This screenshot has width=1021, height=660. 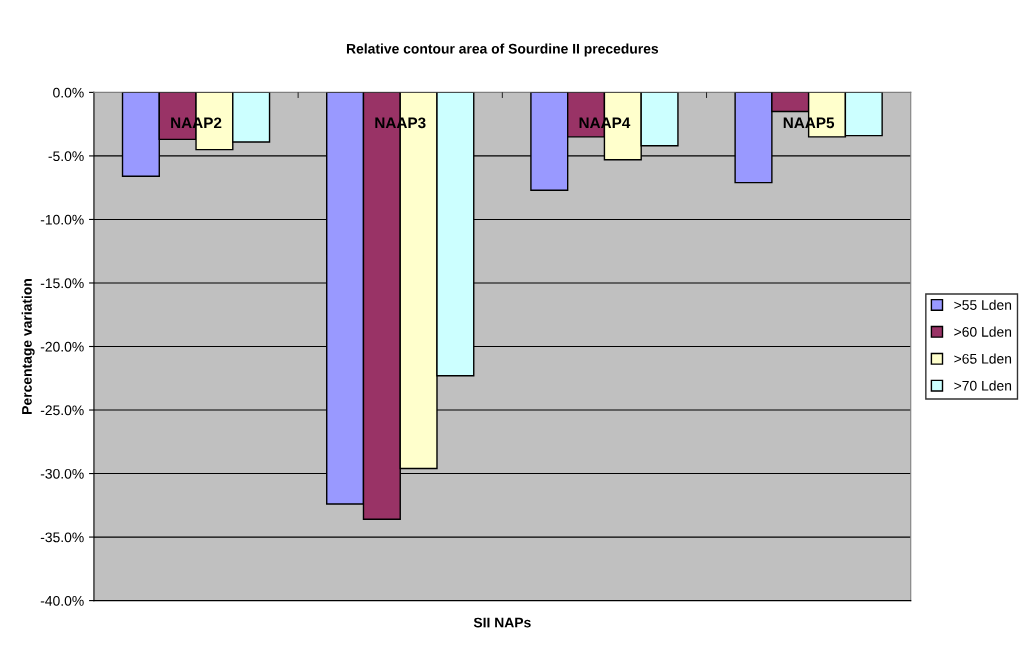 What do you see at coordinates (605, 123) in the screenshot?
I see `x-tick-label: NAAP4` at bounding box center [605, 123].